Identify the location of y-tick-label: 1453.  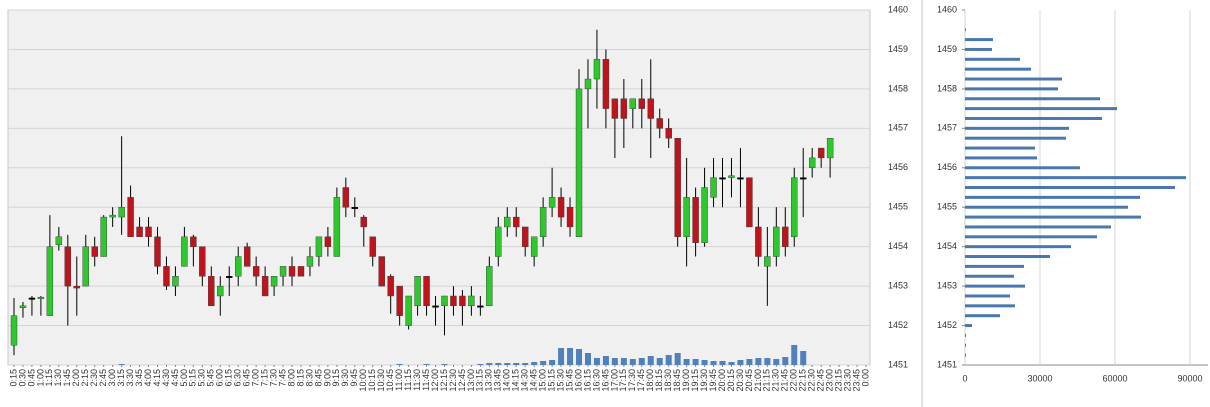
(947, 285).